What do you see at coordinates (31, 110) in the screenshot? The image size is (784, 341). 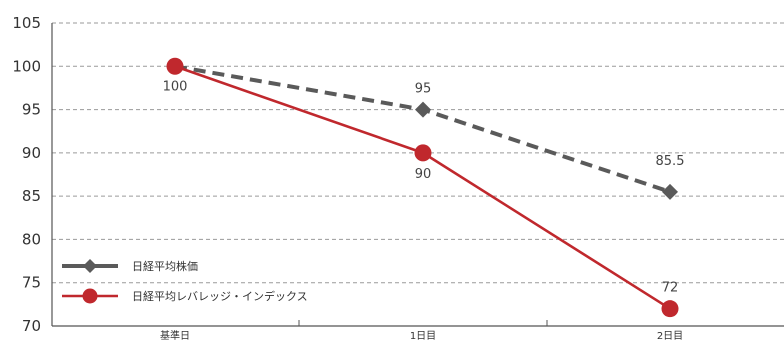 I see `y-tick-label: 95` at bounding box center [31, 110].